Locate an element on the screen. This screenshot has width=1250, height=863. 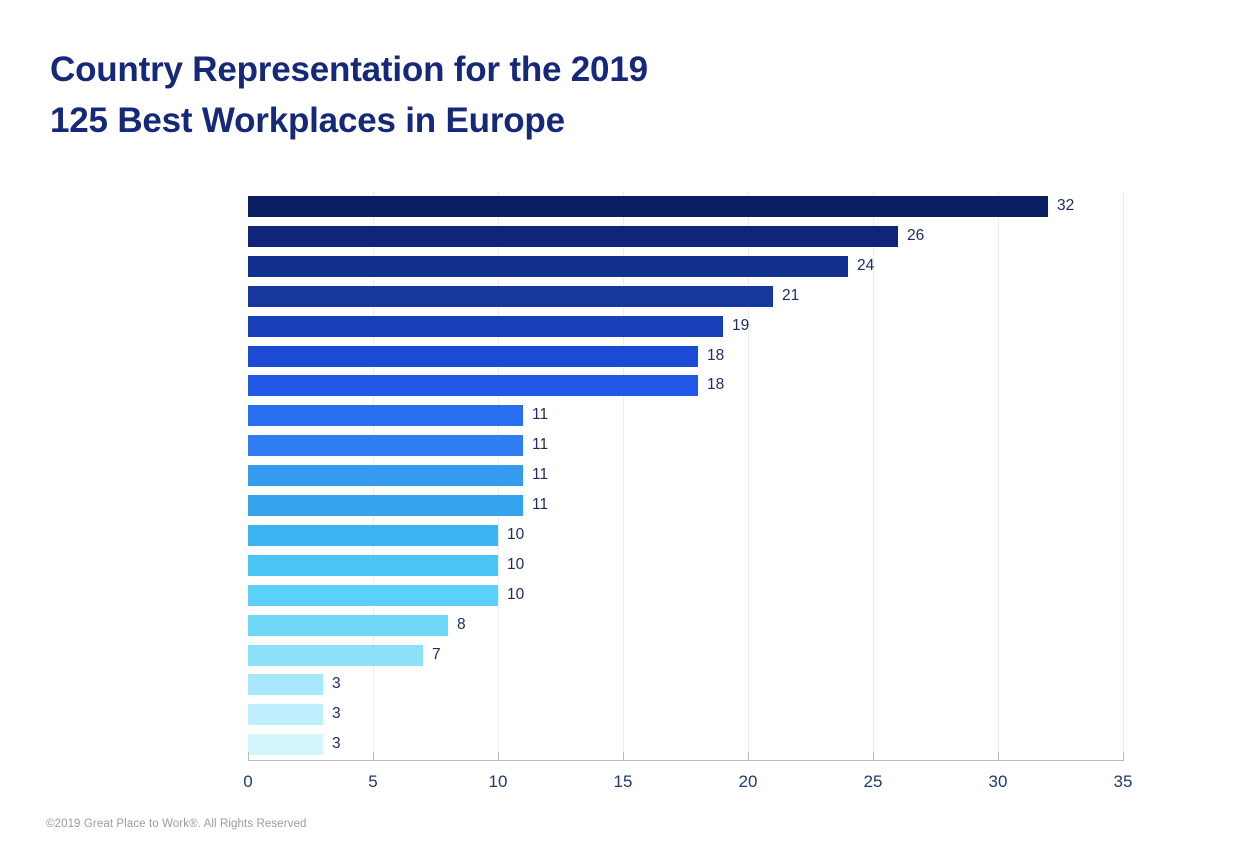
bar-row: UK32 is located at coordinates (685, 207).